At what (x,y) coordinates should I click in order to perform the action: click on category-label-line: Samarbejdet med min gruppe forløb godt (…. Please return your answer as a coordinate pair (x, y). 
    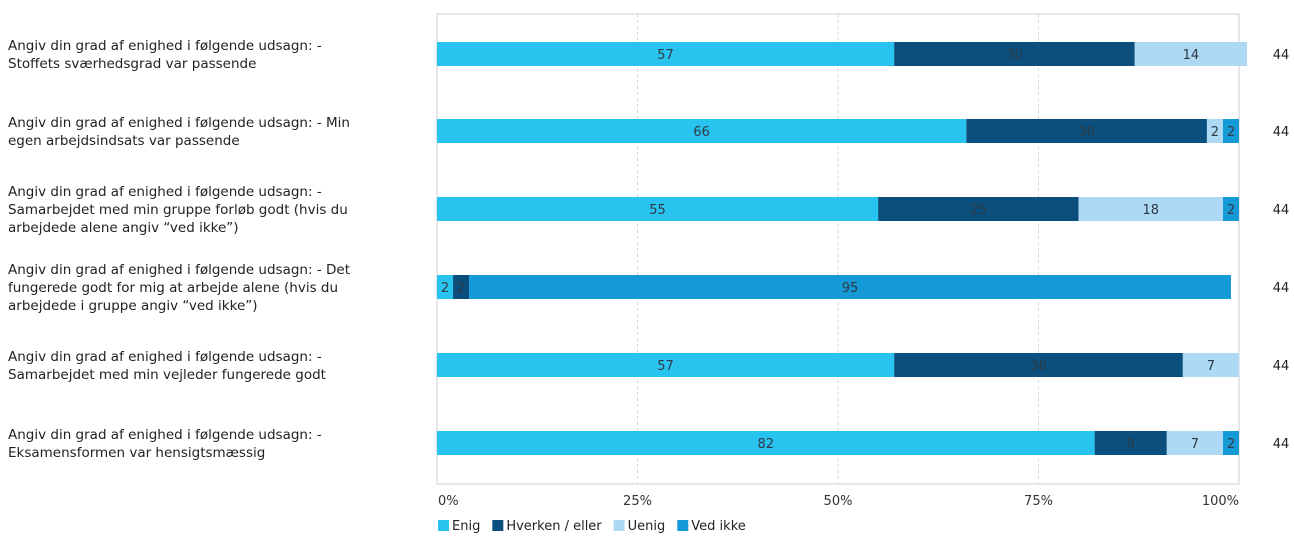
    Looking at the image, I should click on (178, 210).